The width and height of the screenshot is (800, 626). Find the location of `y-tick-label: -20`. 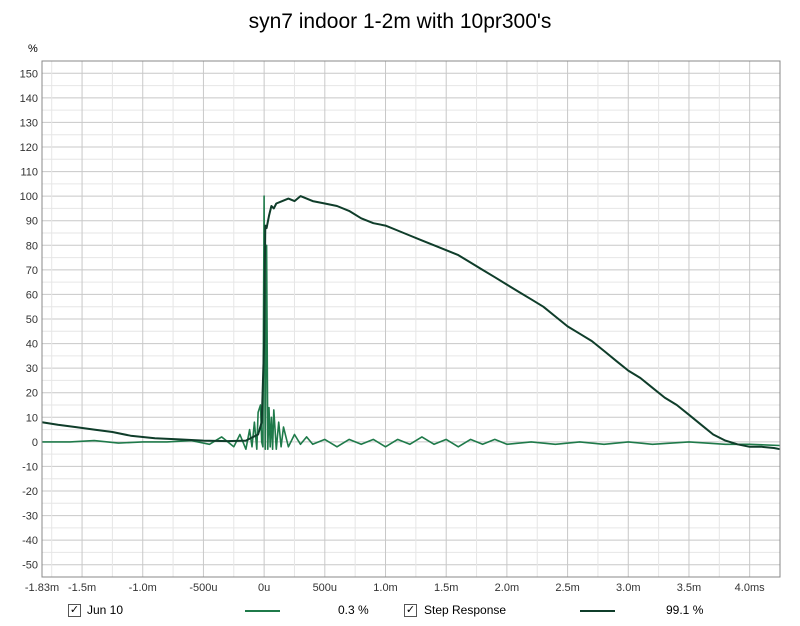

y-tick-label: -20 is located at coordinates (30, 492).